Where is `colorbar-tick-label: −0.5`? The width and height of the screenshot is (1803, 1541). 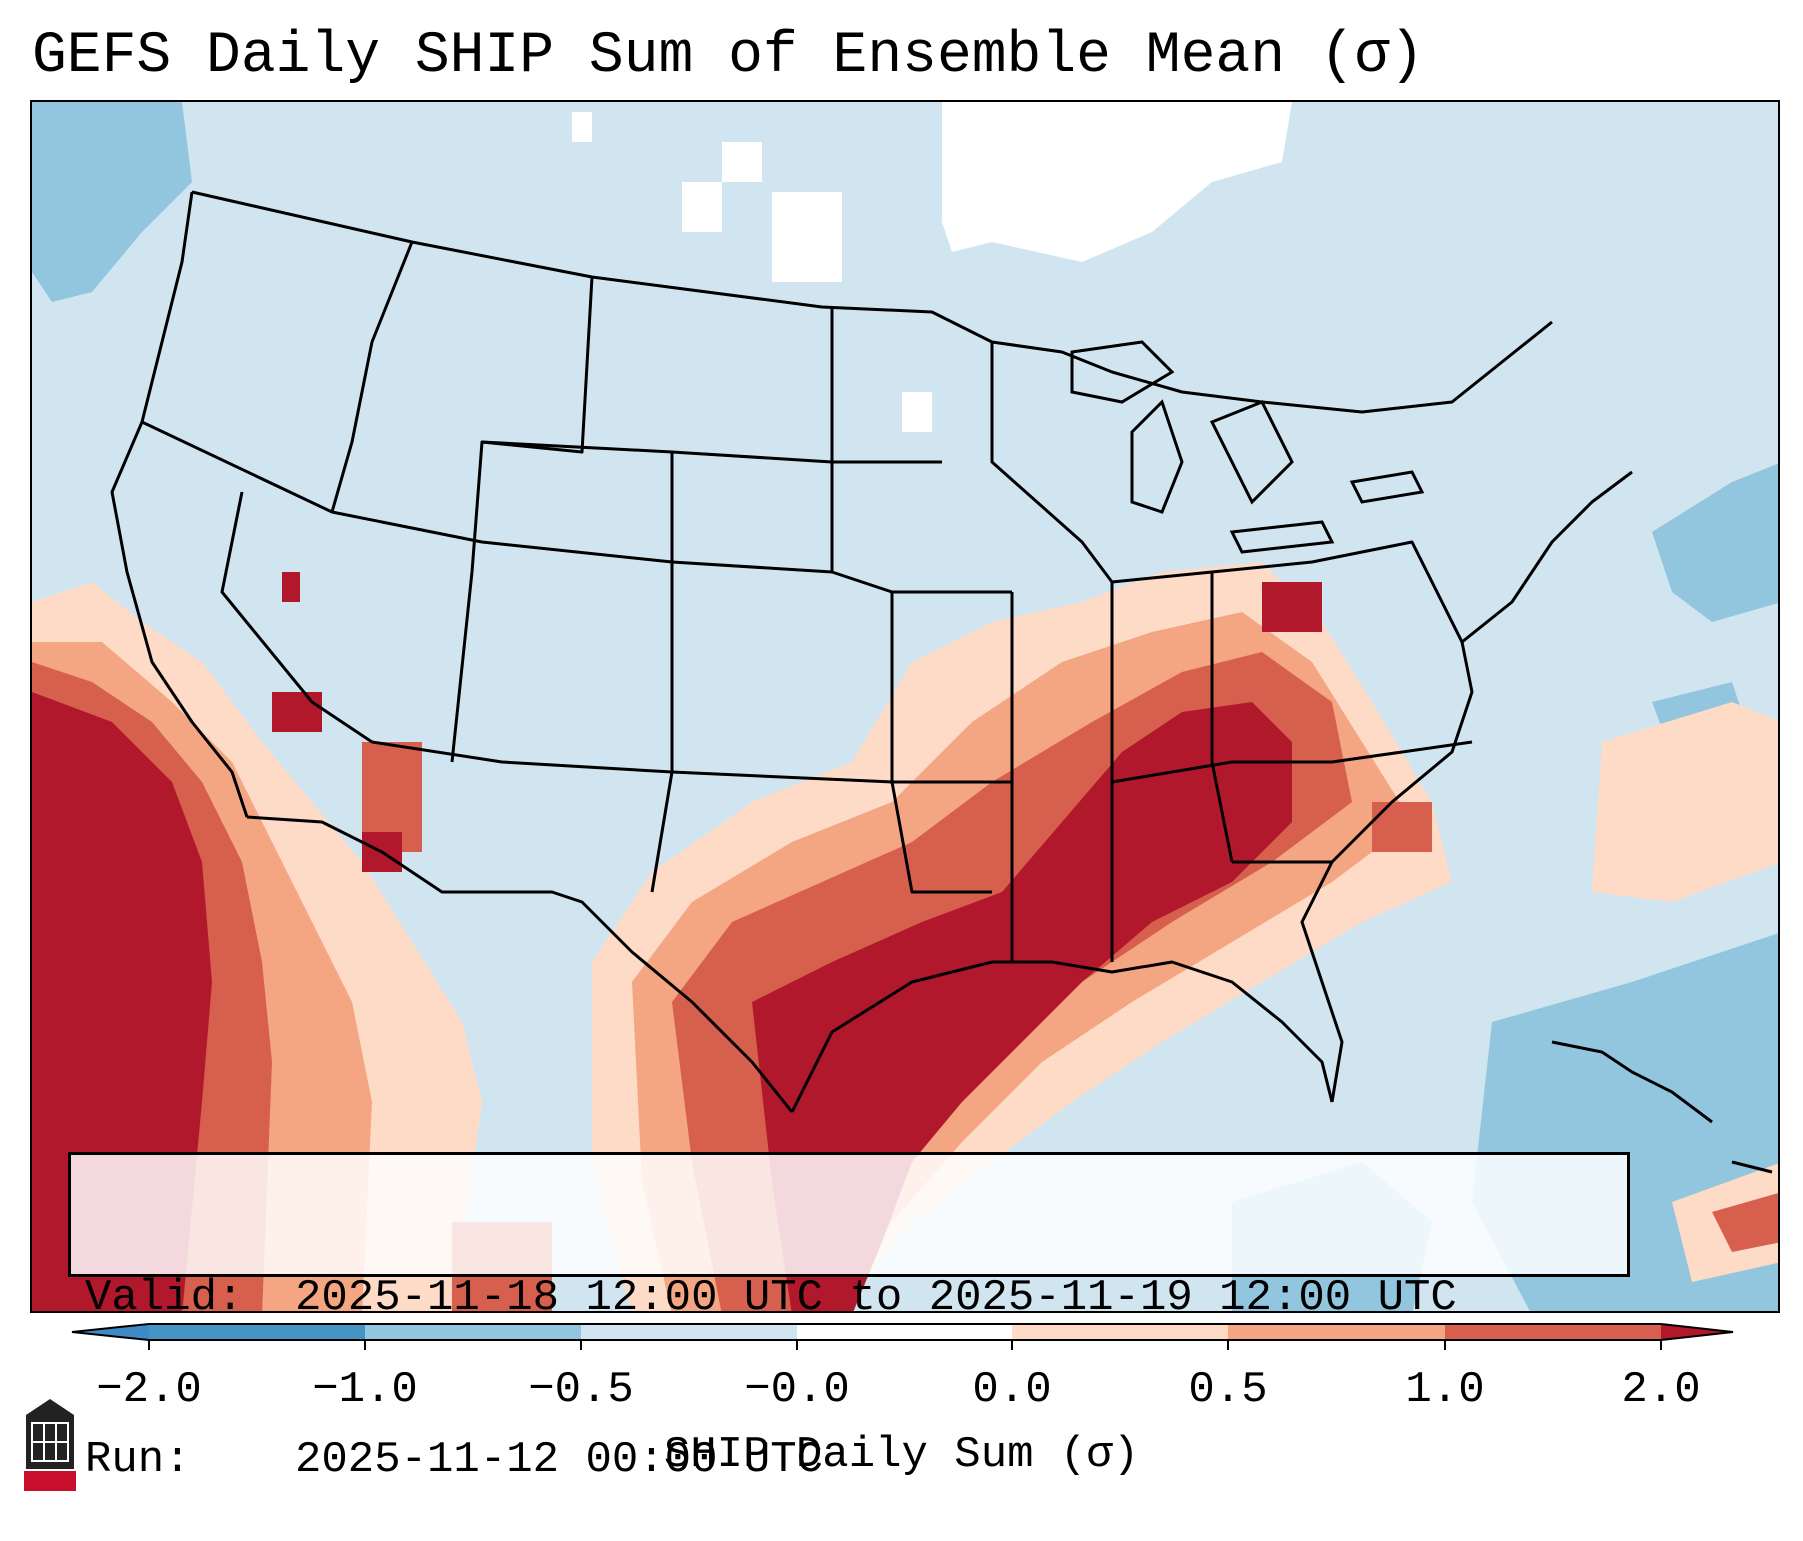 colorbar-tick-label: −0.5 is located at coordinates (581, 1390).